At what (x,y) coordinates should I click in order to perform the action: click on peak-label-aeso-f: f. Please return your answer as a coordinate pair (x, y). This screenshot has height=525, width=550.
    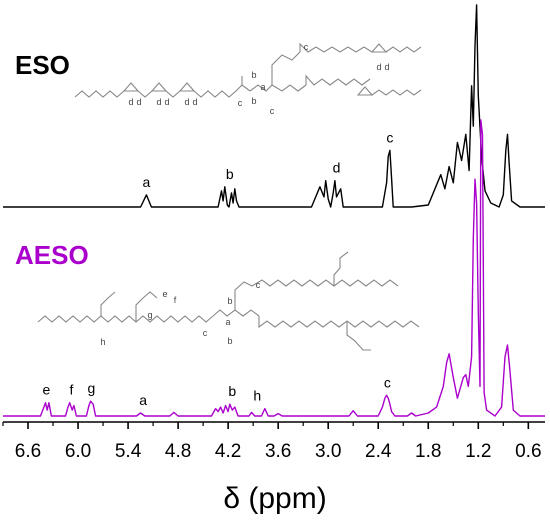
    Looking at the image, I should click on (71, 390).